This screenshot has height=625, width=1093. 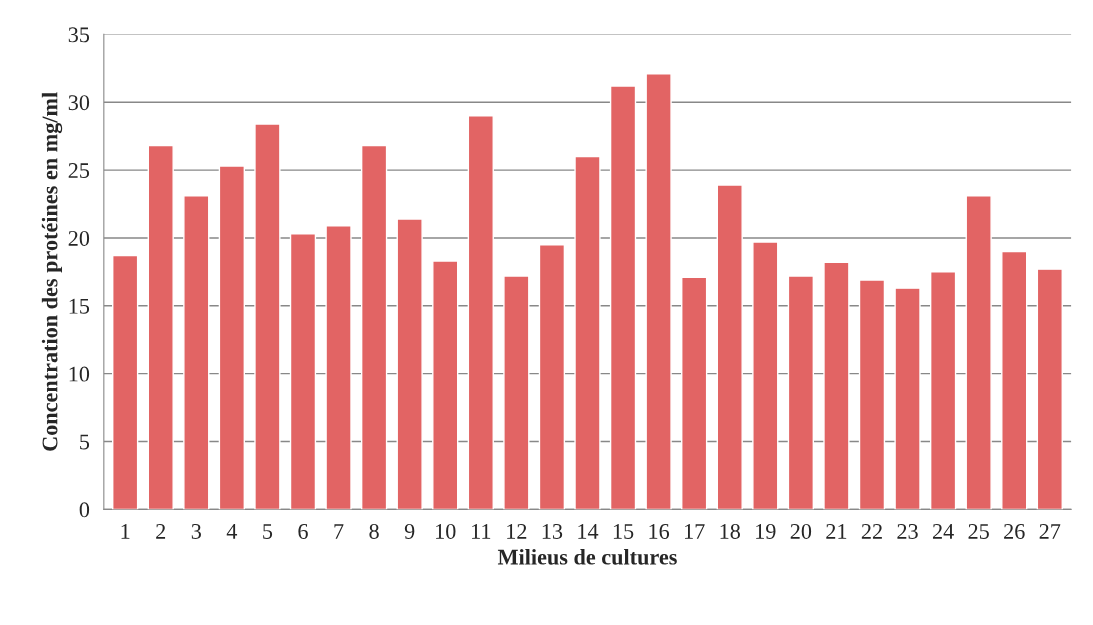 What do you see at coordinates (766, 531) in the screenshot?
I see `x-tick-label: 19` at bounding box center [766, 531].